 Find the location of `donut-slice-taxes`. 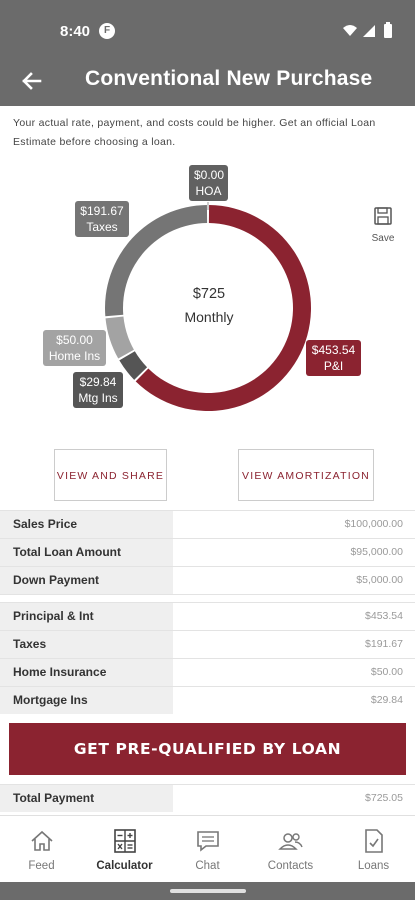

donut-slice-taxes is located at coordinates (156, 261).